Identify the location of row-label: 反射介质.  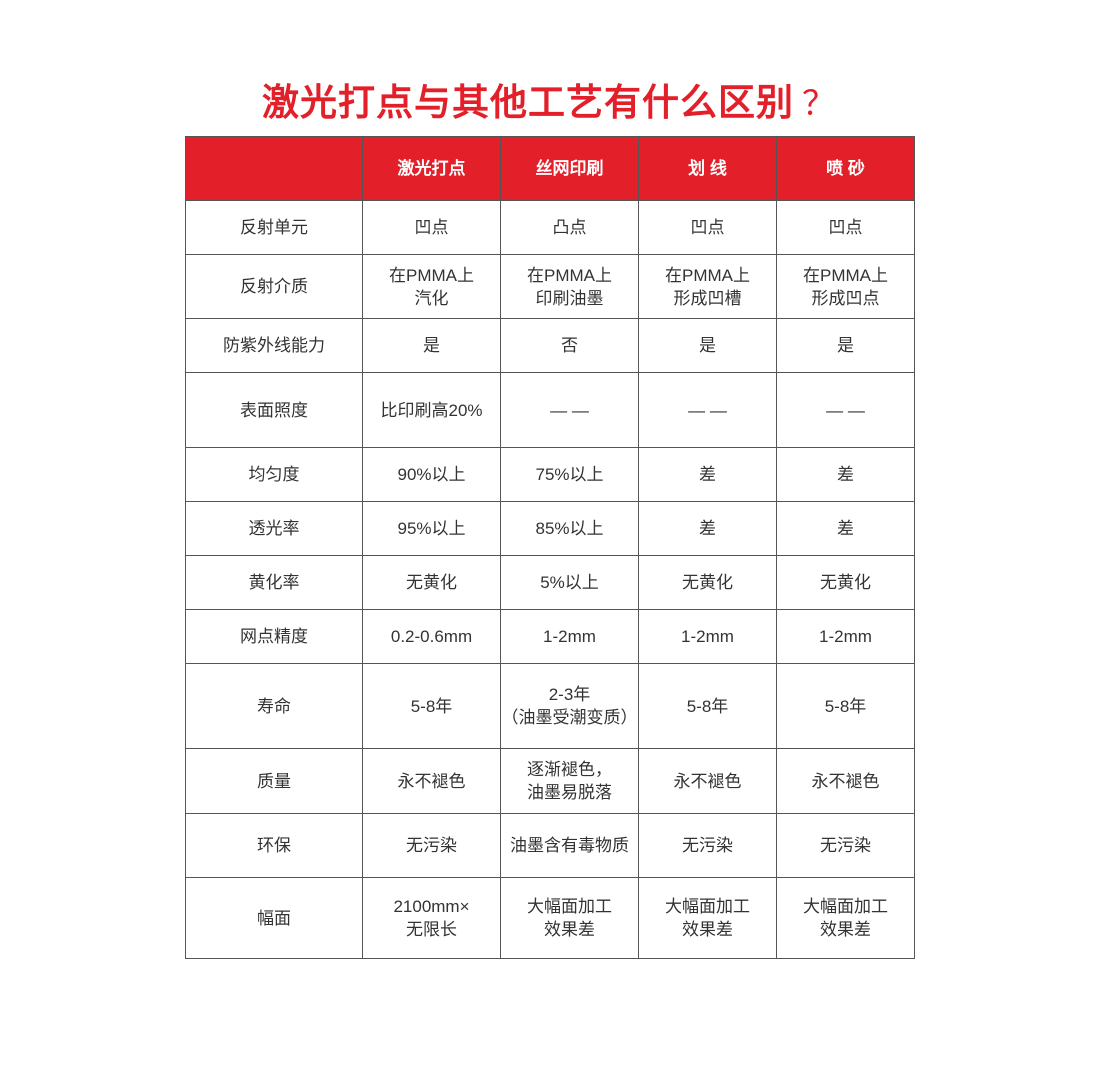
(274, 286).